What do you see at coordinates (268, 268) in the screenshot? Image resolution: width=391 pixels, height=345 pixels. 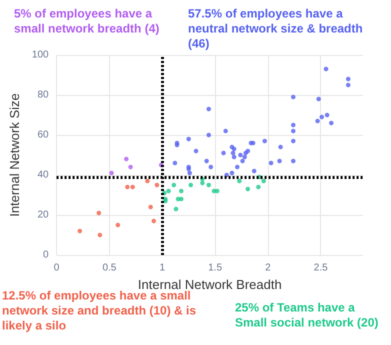 I see `x-tick-label: 2` at bounding box center [268, 268].